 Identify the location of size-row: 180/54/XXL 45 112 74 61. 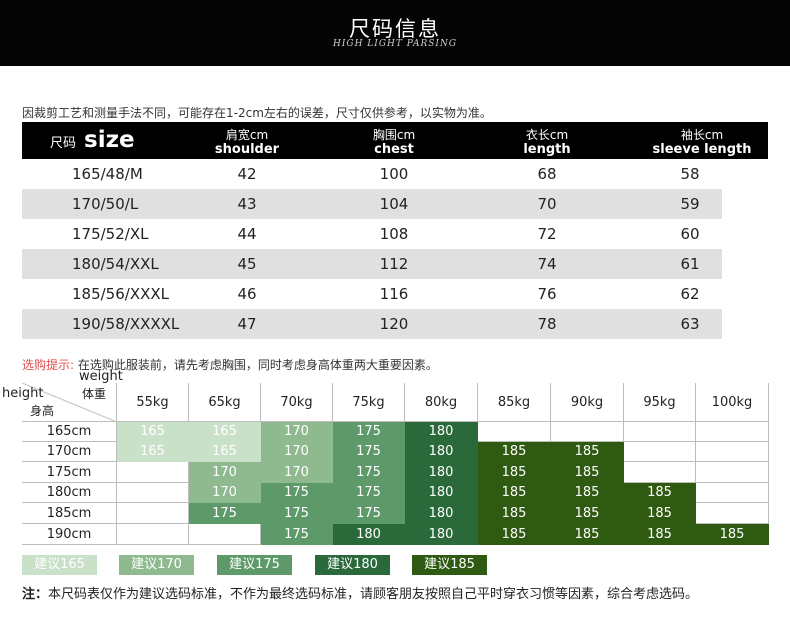
(372, 264).